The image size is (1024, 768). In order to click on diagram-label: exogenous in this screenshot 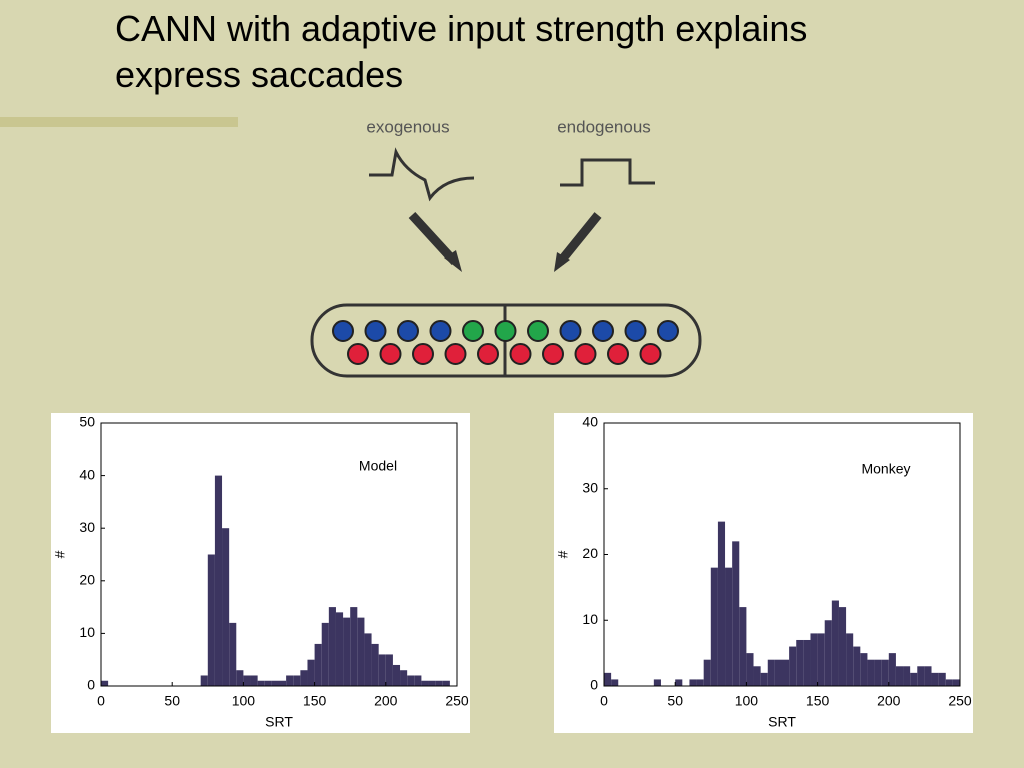, I will do `click(407, 126)`.